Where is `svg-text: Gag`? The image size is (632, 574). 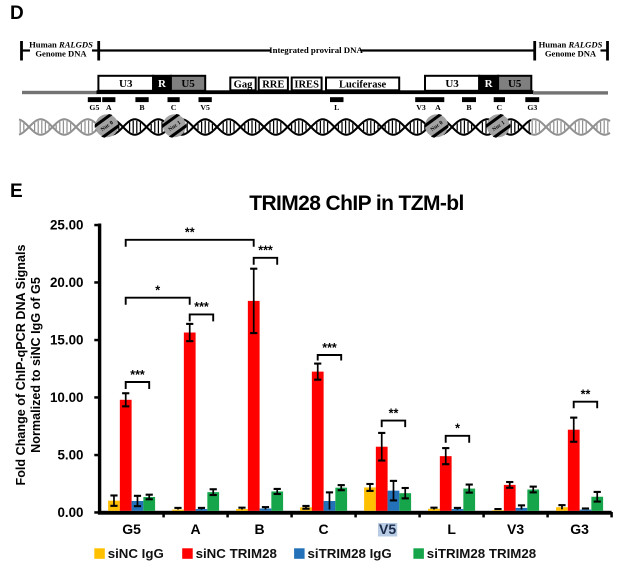
svg-text: Gag is located at coordinates (243, 85).